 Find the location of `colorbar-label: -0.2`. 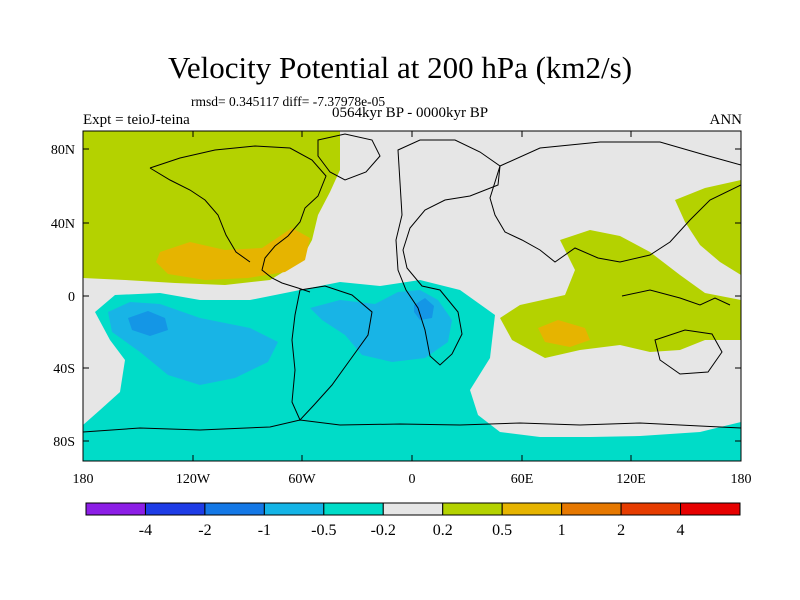

colorbar-label: -0.2 is located at coordinates (383, 530).